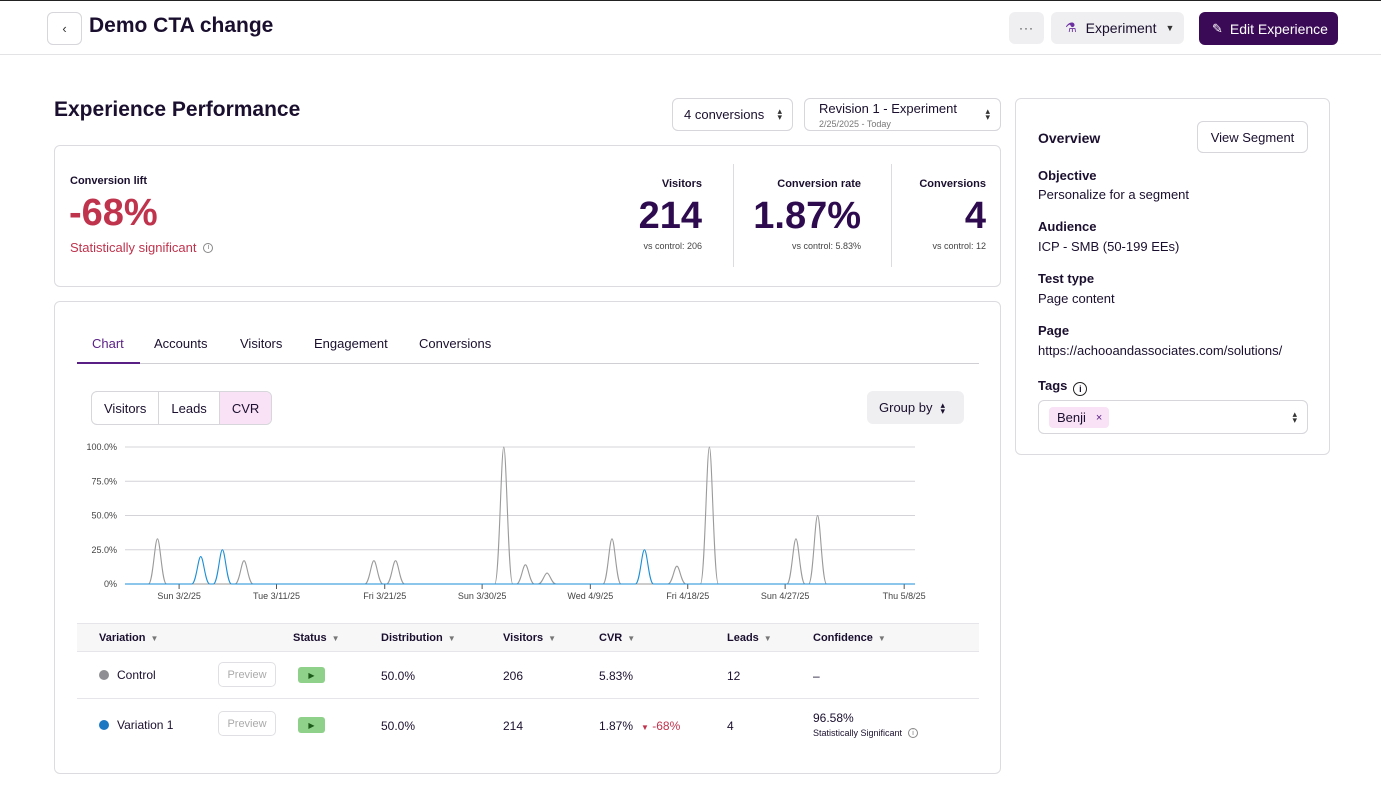 The height and width of the screenshot is (806, 1381). Describe the element at coordinates (1278, 28) in the screenshot. I see `edit-experience-label: Edit Experience` at that location.